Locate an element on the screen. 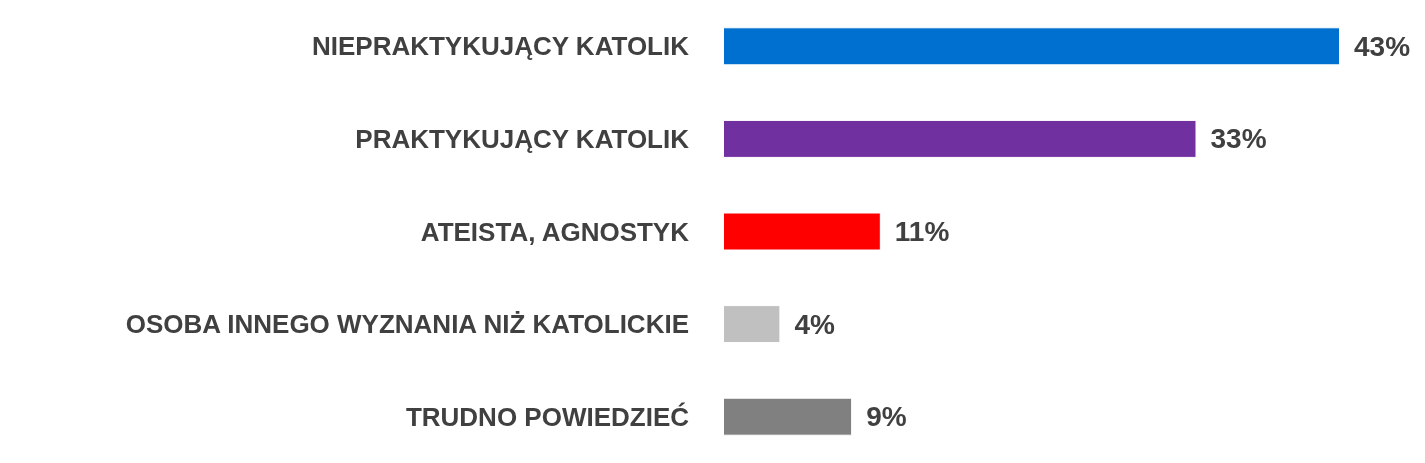 Image resolution: width=1425 pixels, height=463 pixels. data-label: 43% is located at coordinates (1382, 46).